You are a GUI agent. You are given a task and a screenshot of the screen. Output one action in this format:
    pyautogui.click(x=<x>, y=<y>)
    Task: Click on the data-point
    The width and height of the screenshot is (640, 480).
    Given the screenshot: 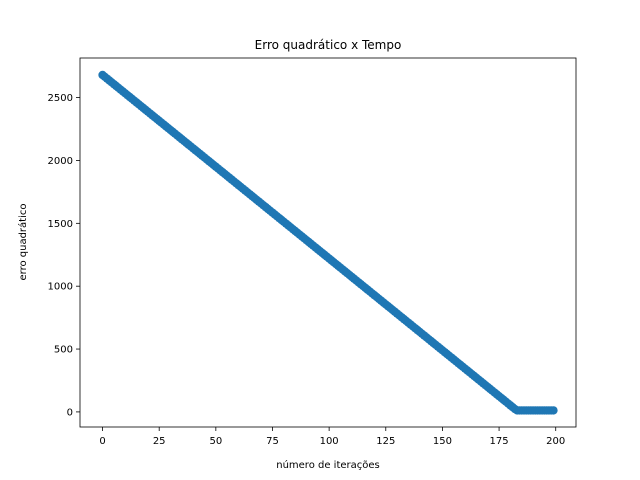 What is the action you would take?
    pyautogui.click(x=553, y=410)
    